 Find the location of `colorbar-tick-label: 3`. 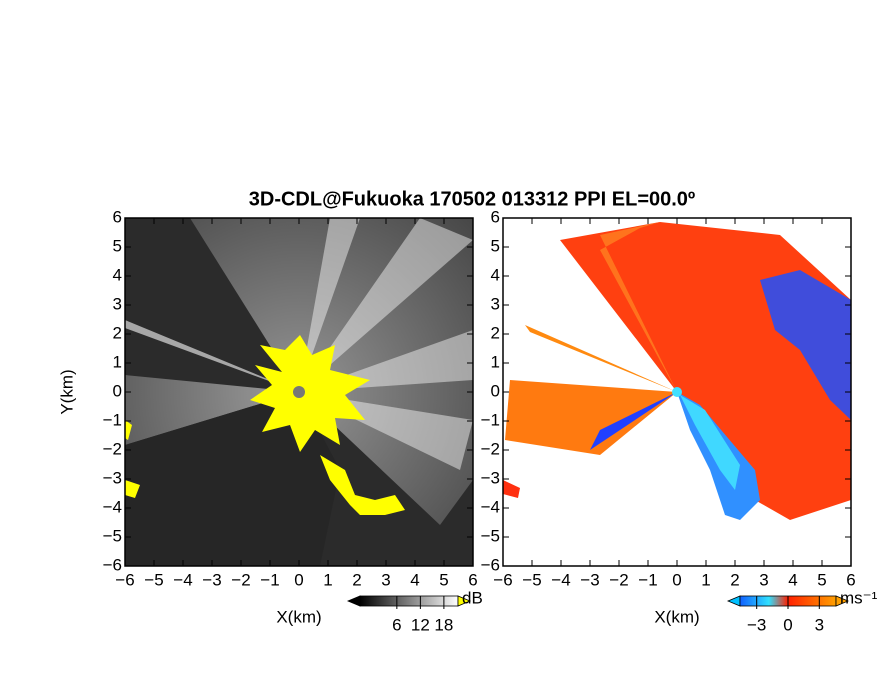

colorbar-tick-label: 3 is located at coordinates (819, 624).